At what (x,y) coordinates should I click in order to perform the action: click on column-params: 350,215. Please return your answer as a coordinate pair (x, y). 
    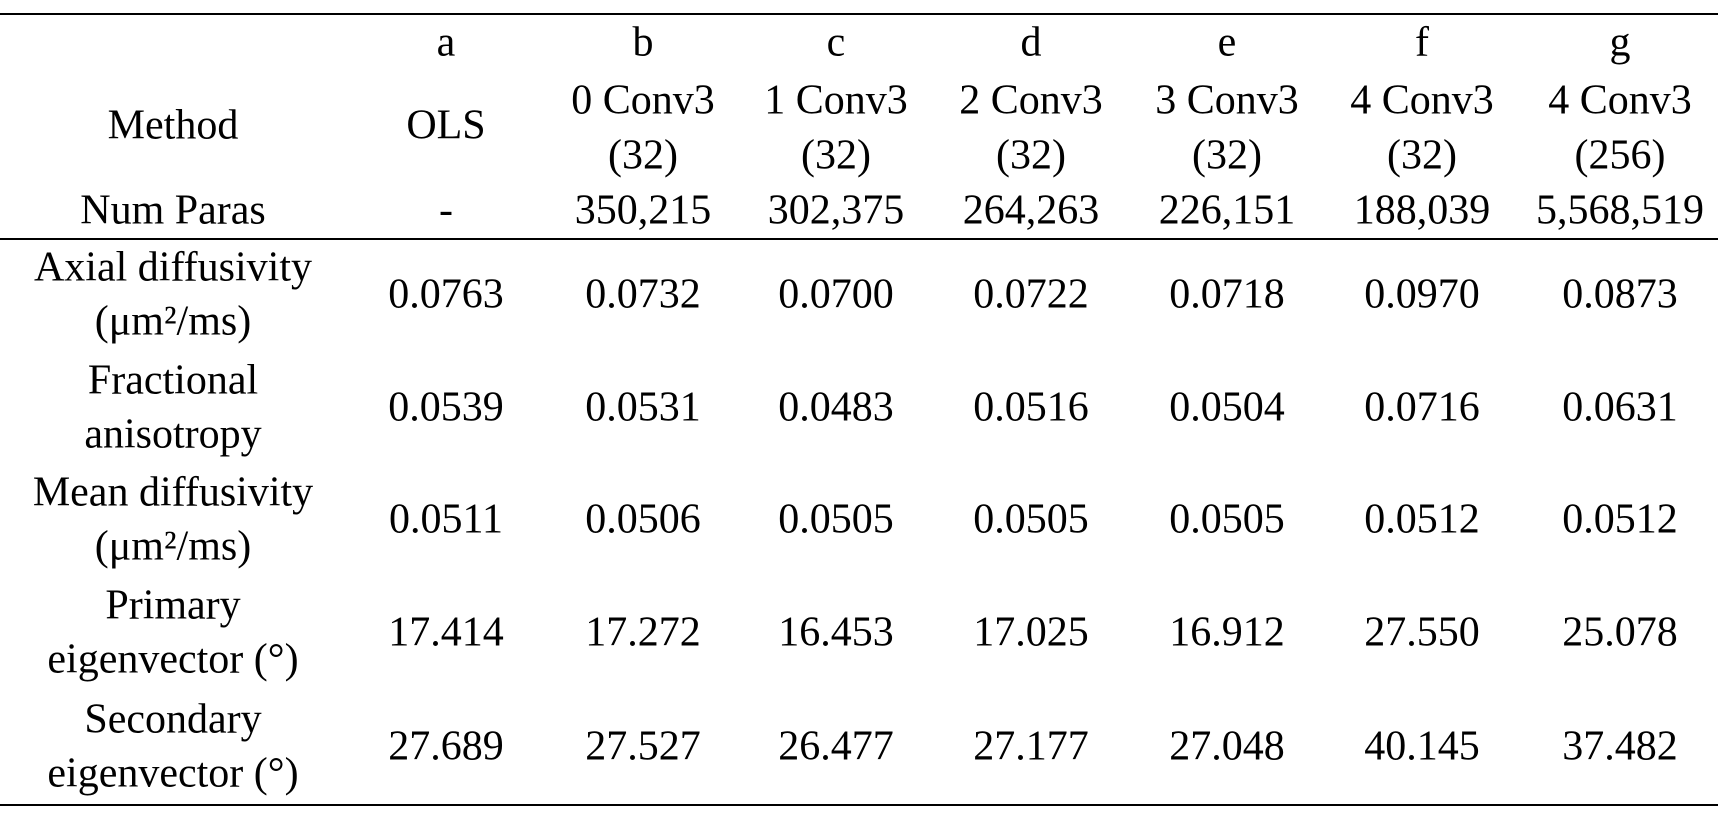
    Looking at the image, I should click on (643, 211).